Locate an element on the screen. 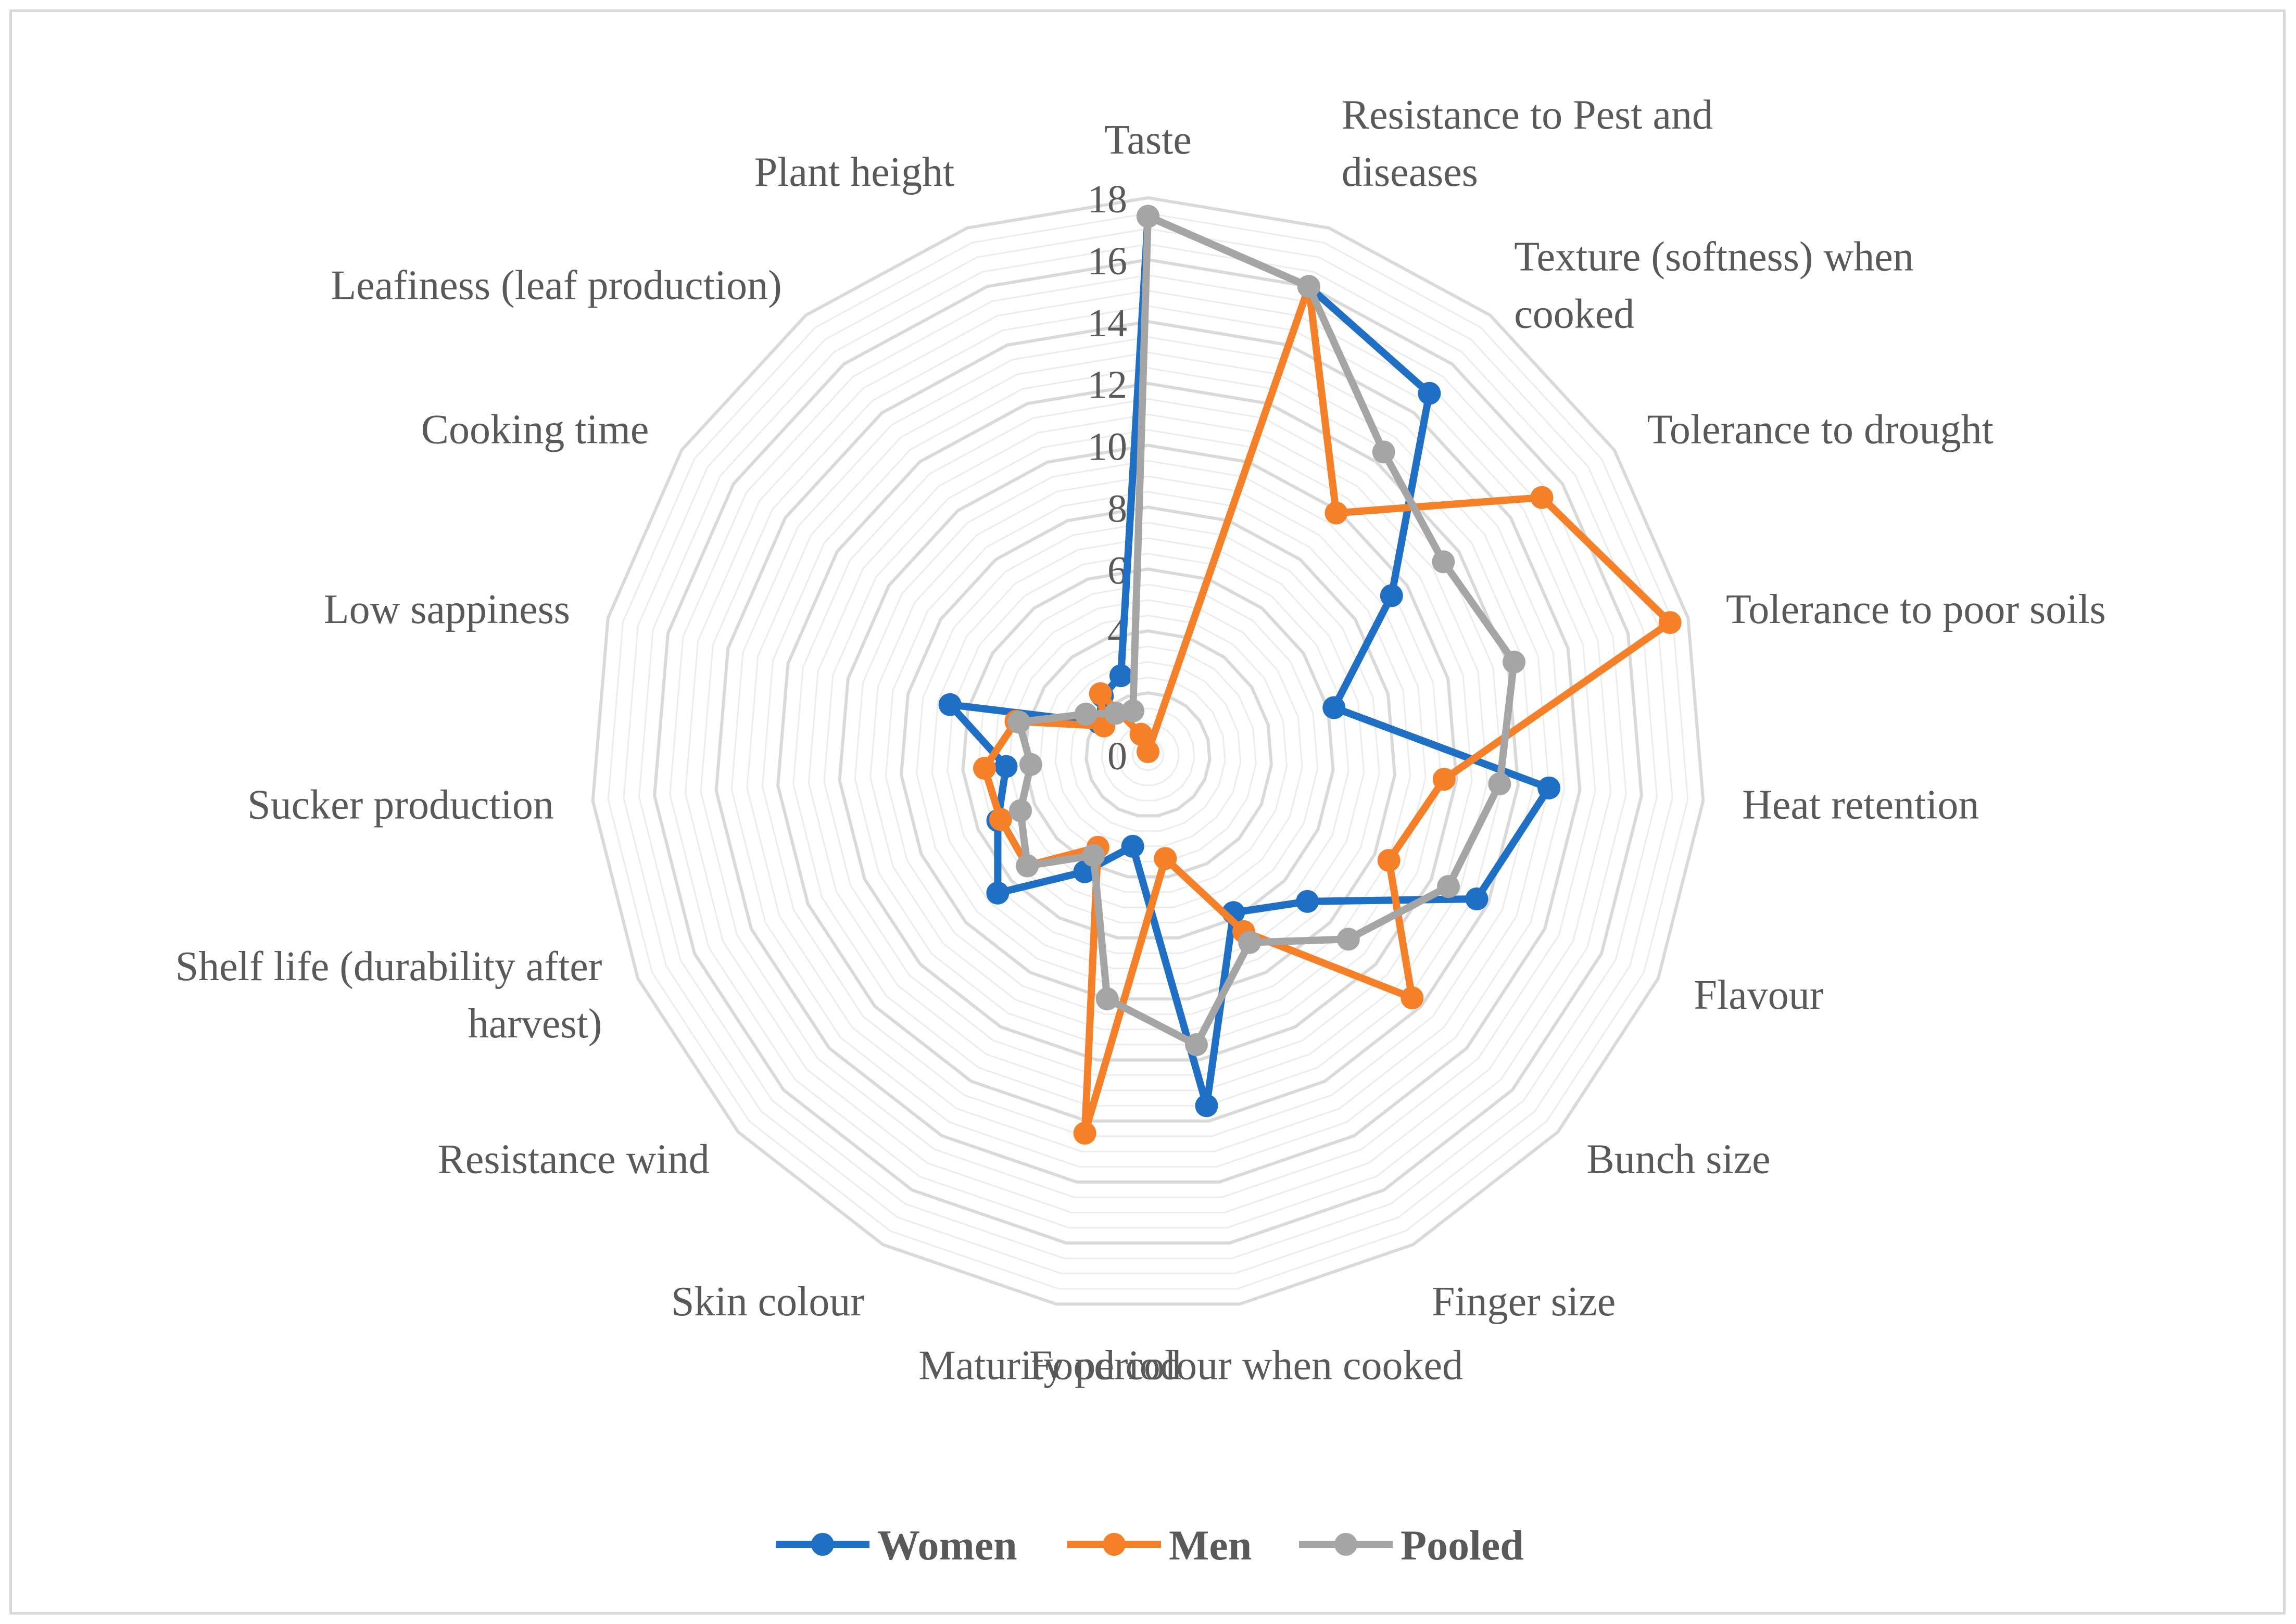 The height and width of the screenshot is (1624, 2296). category-label: Plant height is located at coordinates (854, 172).